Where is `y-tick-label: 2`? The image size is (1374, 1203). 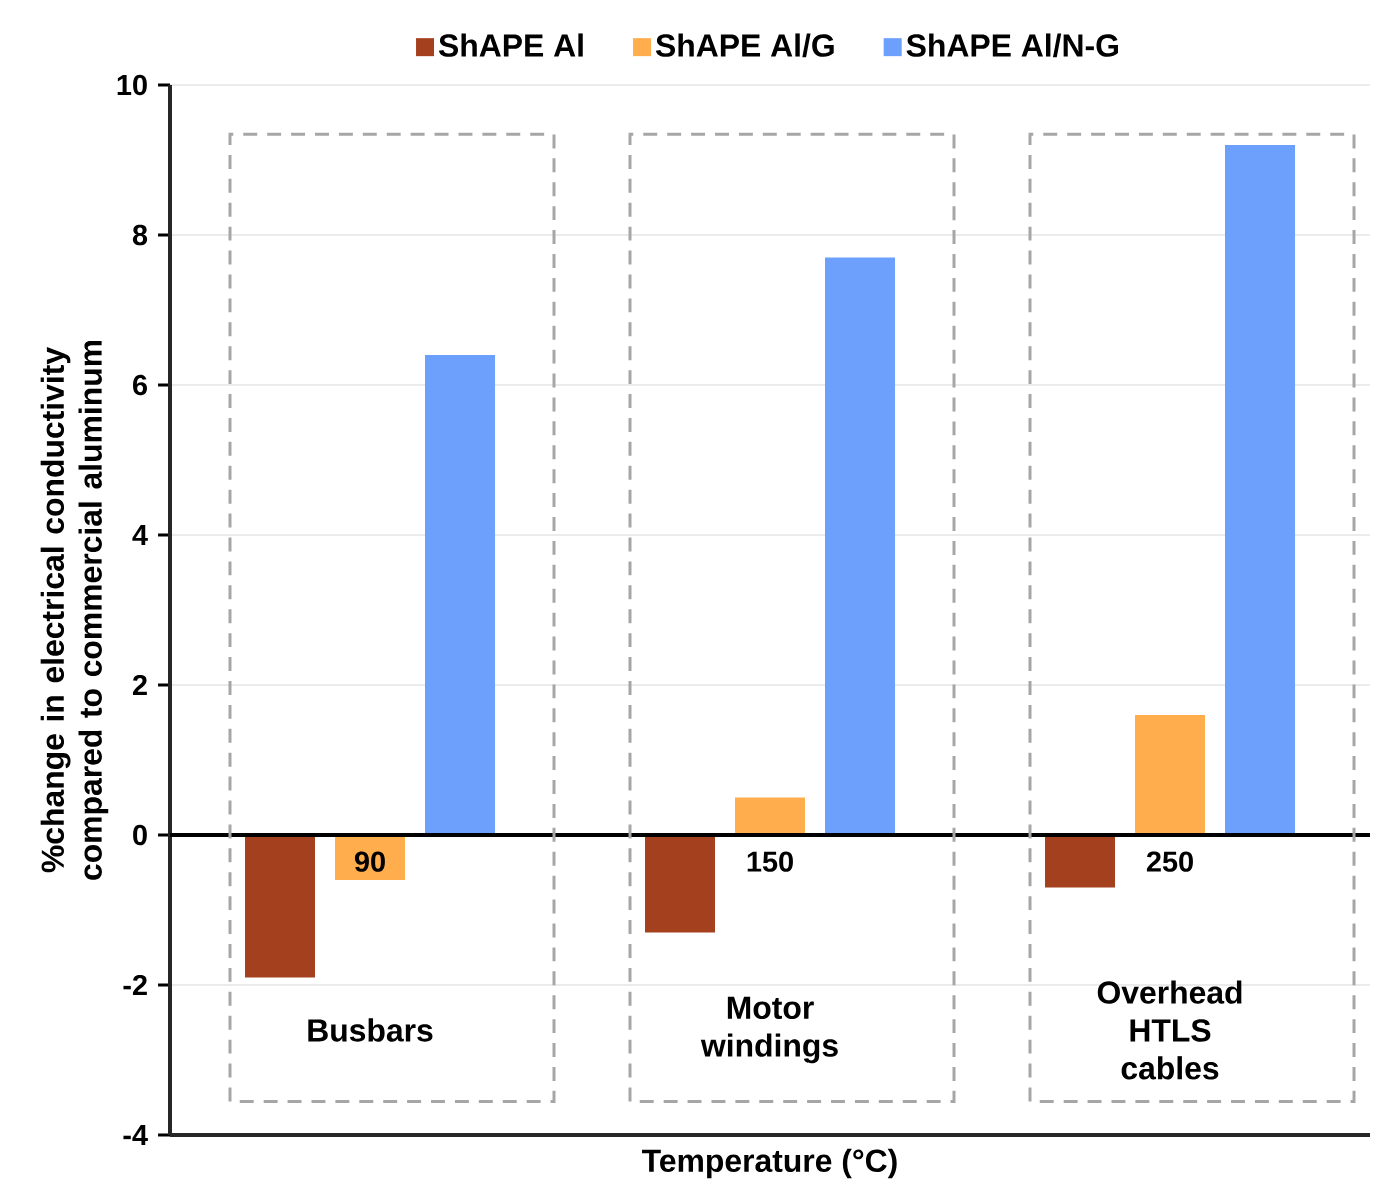 y-tick-label: 2 is located at coordinates (139, 685).